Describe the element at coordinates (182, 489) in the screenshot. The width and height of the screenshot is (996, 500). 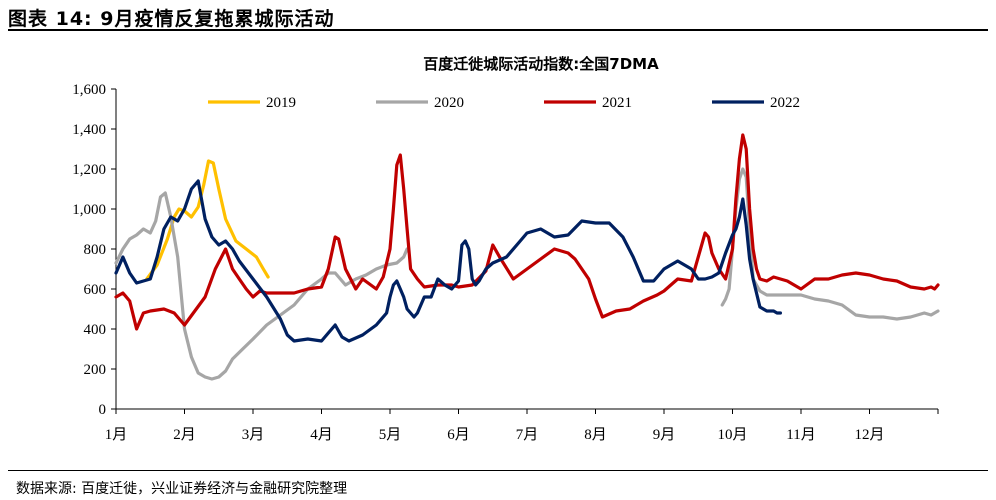
I see `source-note: 数据来源: 百度迁徙，兴业证券经济与金融研究院整理` at that location.